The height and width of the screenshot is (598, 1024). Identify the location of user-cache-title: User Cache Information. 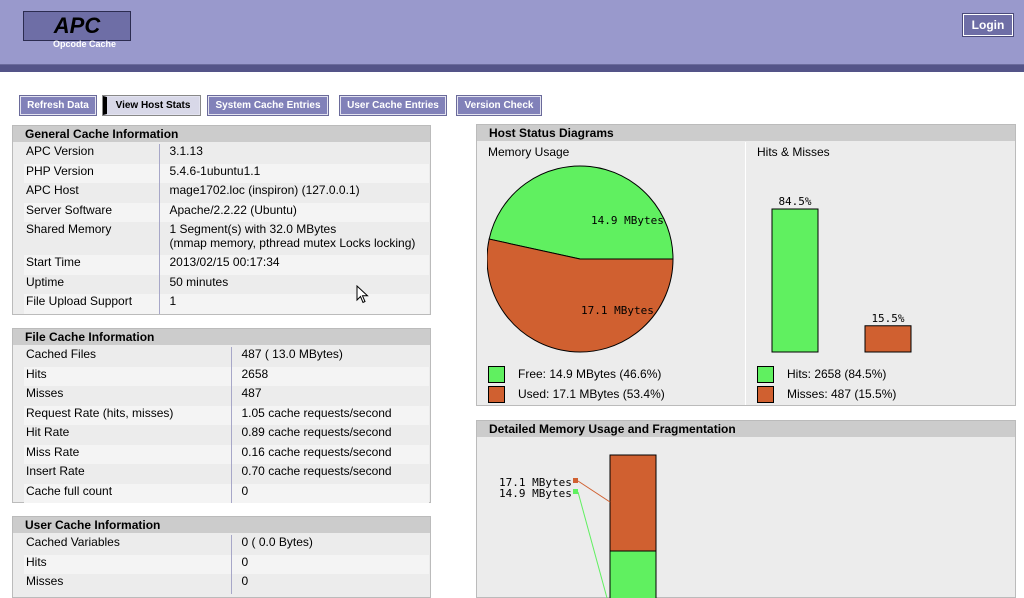
(221, 525).